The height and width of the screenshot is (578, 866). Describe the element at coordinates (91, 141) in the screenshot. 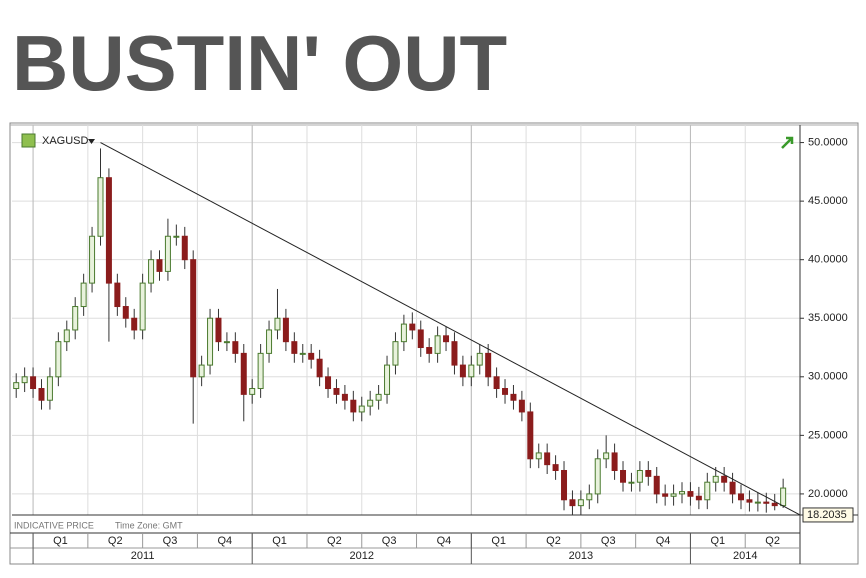

I see `symbol-dropdown` at that location.